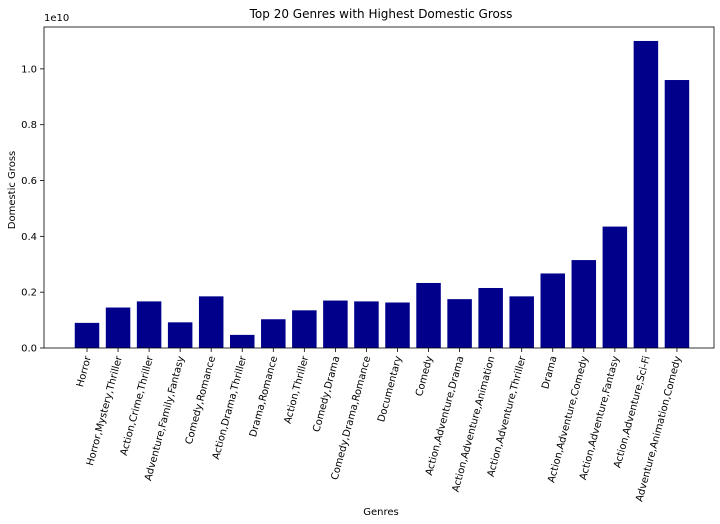  I want to click on x-tick-label: Drama,Romance, so click(264, 396).